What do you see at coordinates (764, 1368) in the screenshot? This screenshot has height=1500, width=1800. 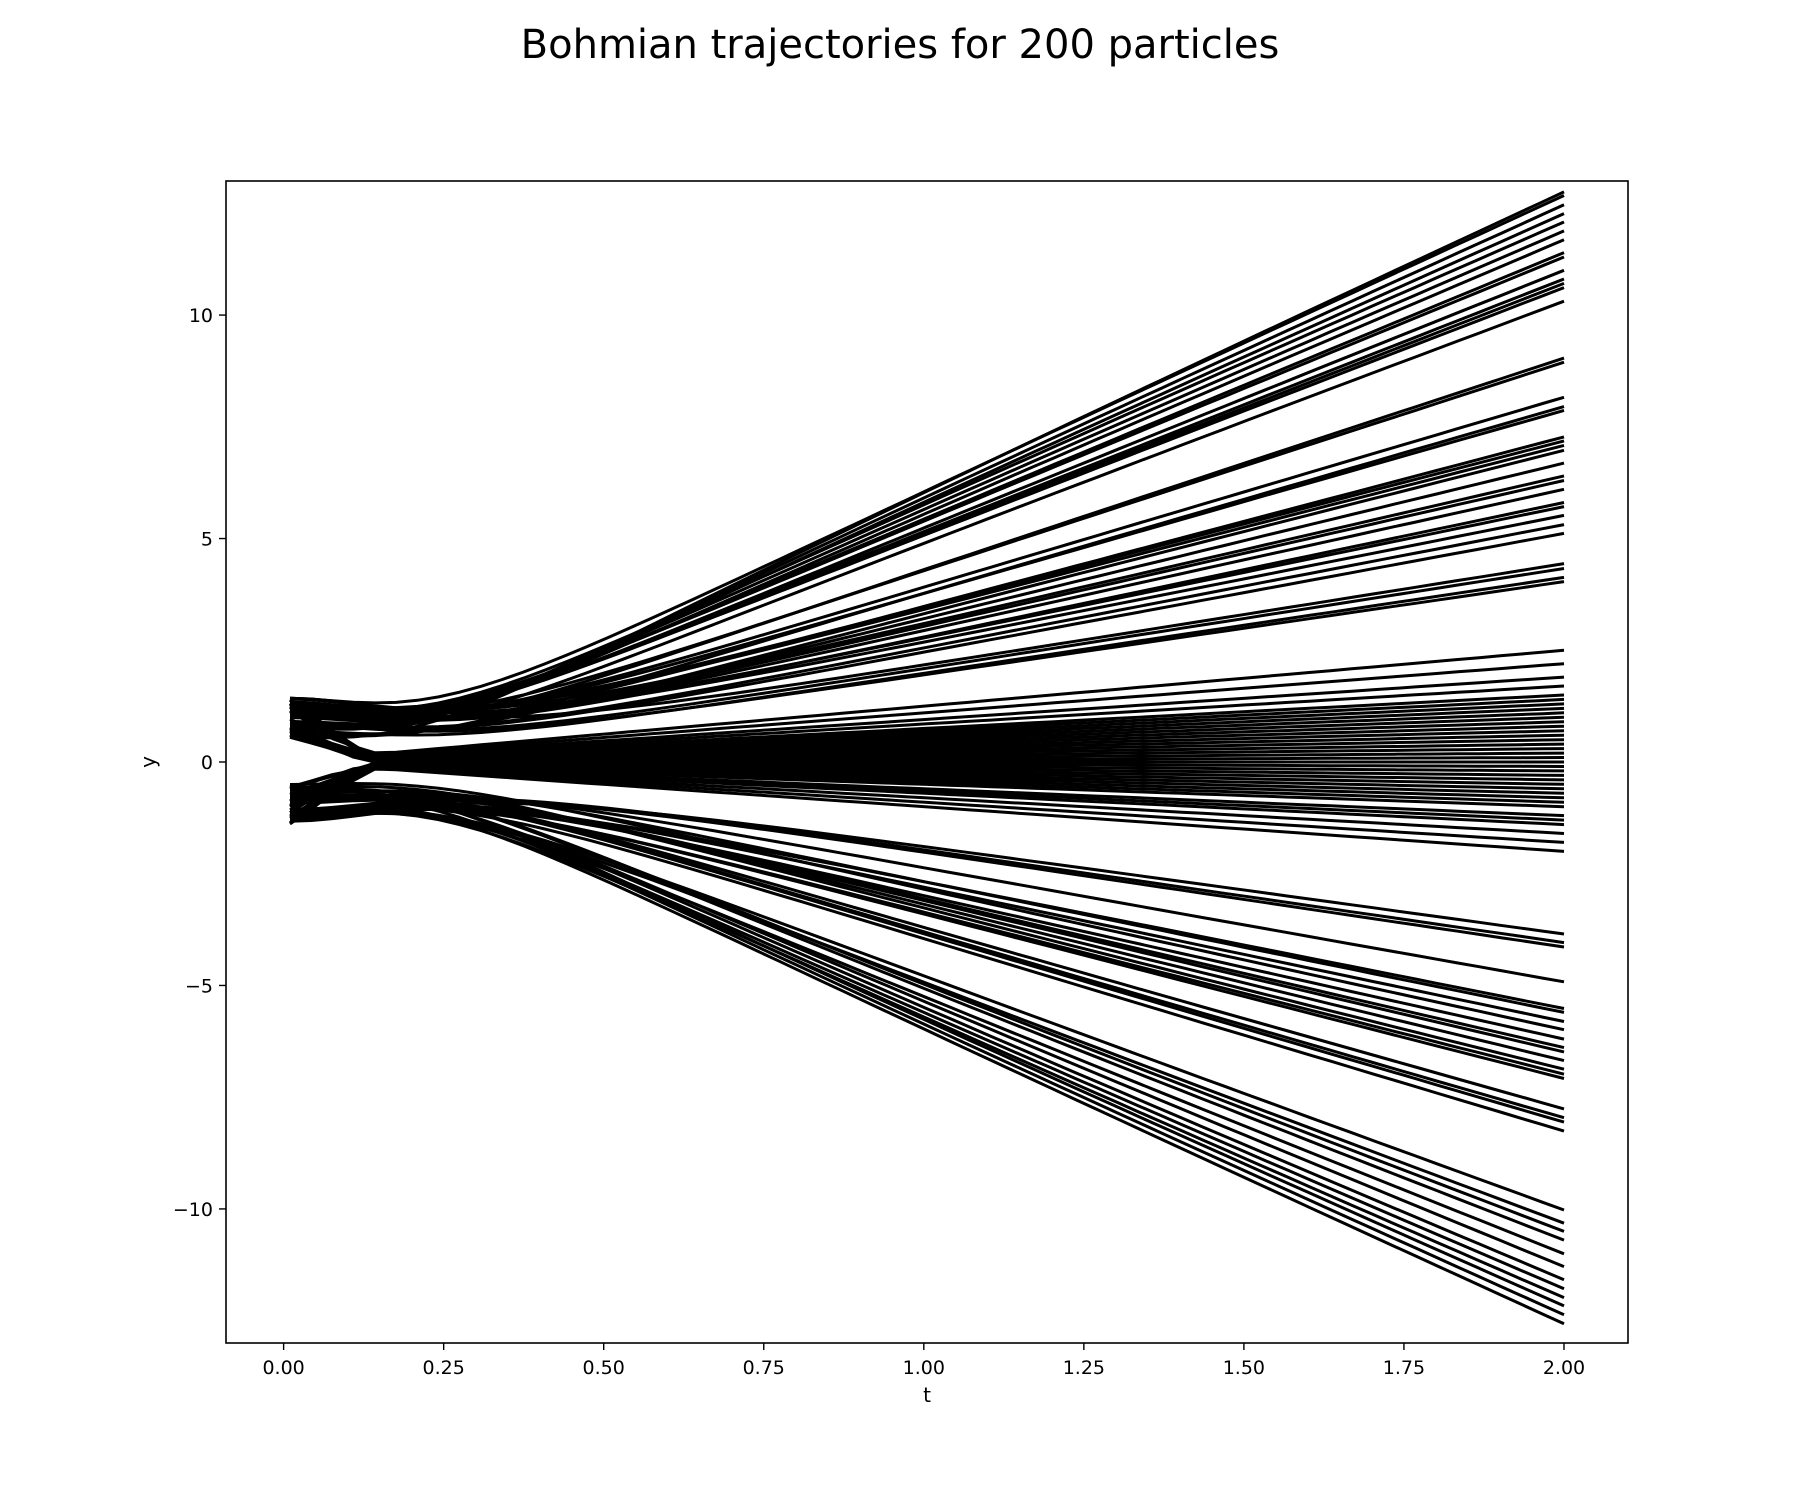 I see `x-tick-label: 0.75` at bounding box center [764, 1368].